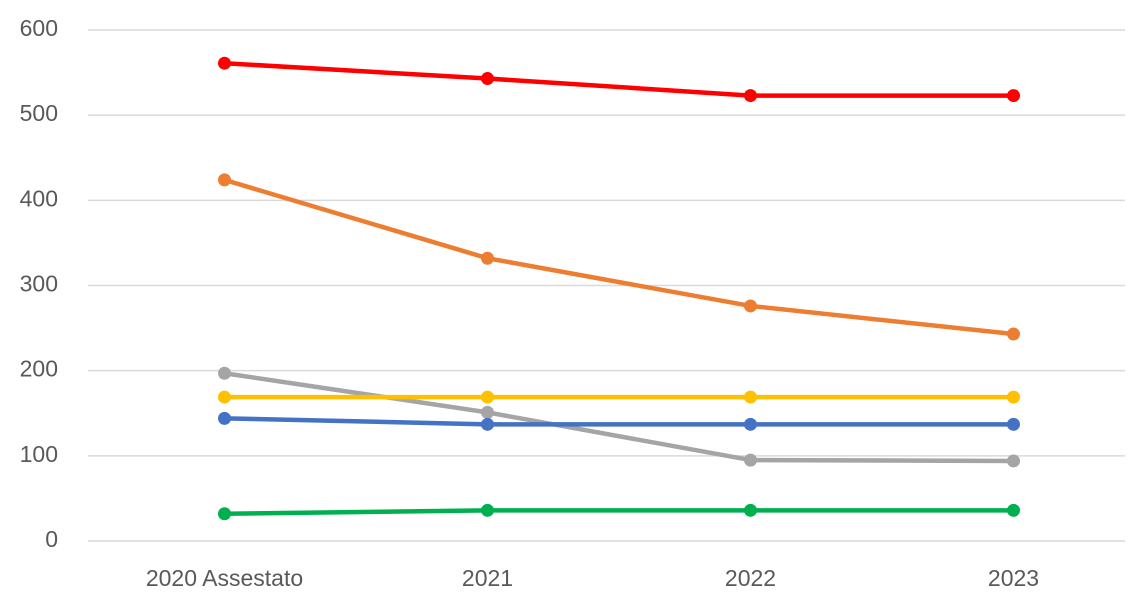 The width and height of the screenshot is (1137, 595). Describe the element at coordinates (487, 578) in the screenshot. I see `x-tick-label: 2021` at that location.